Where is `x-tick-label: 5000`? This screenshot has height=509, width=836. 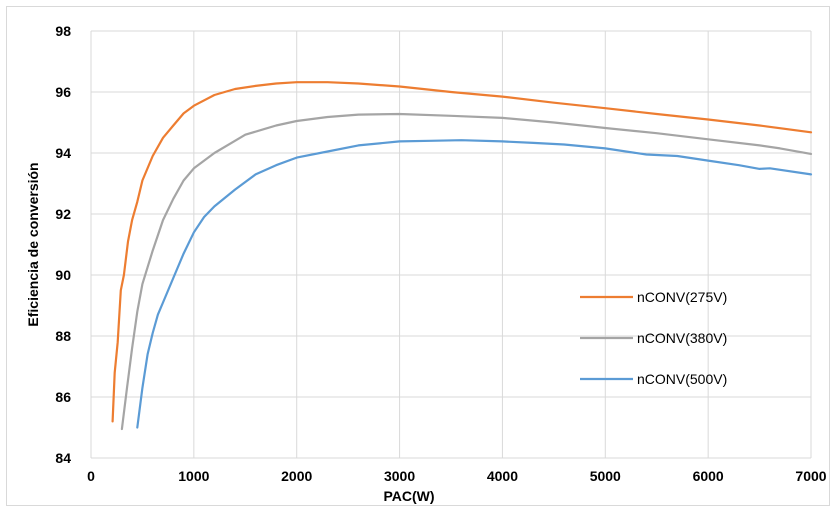
x-tick-label: 5000 is located at coordinates (605, 476).